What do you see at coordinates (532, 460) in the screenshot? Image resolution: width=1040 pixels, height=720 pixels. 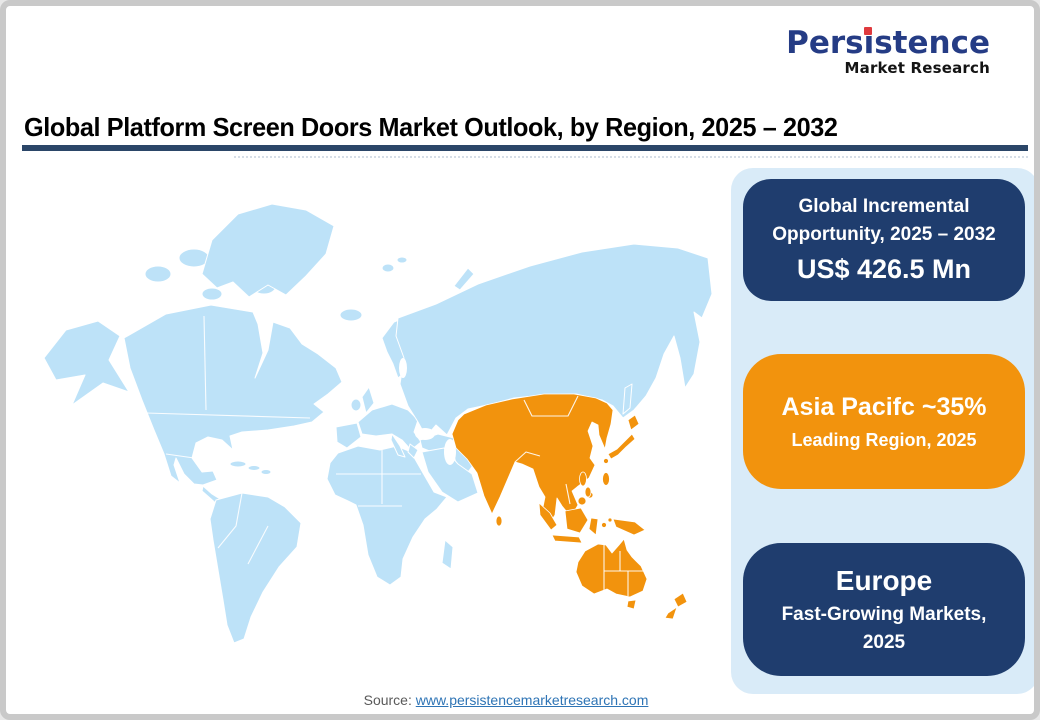 I see `region-asia-mainland` at bounding box center [532, 460].